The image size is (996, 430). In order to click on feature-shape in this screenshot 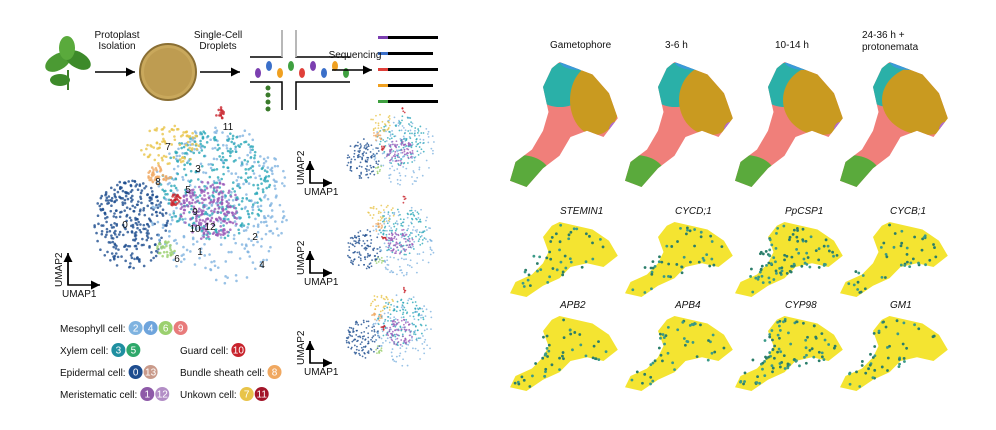, I will do `click(564, 259)`.